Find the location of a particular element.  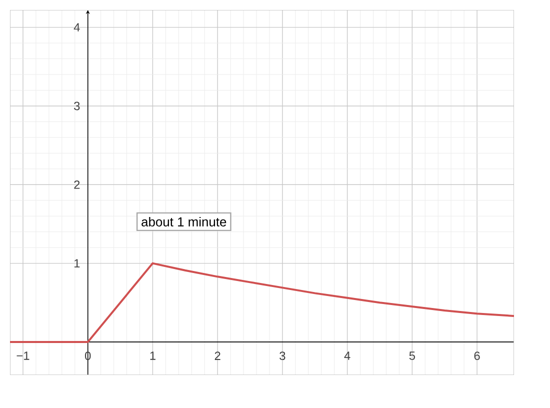

x-tick-label: 4 is located at coordinates (347, 356).